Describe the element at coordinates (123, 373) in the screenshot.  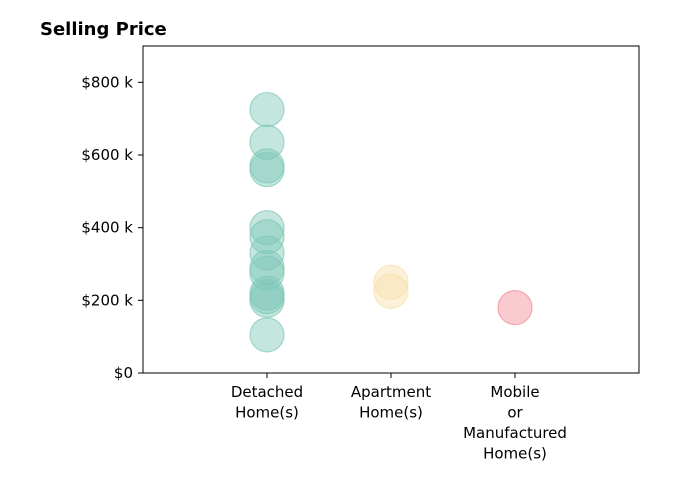
I see `y-tick-label: $0` at that location.